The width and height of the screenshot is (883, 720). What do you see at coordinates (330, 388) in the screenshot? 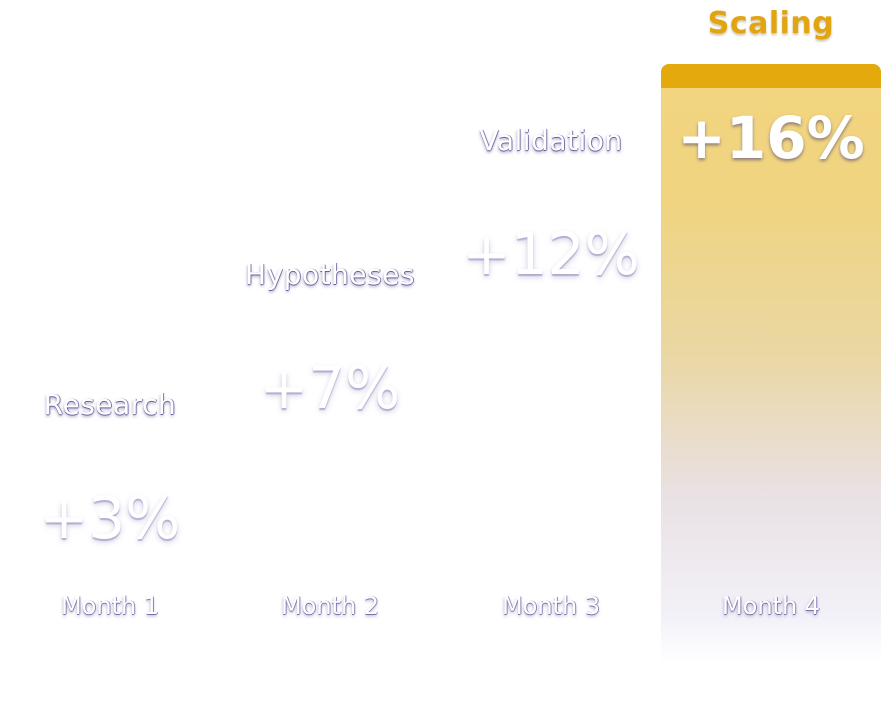
I see `value-label-2: +7%` at bounding box center [330, 388].